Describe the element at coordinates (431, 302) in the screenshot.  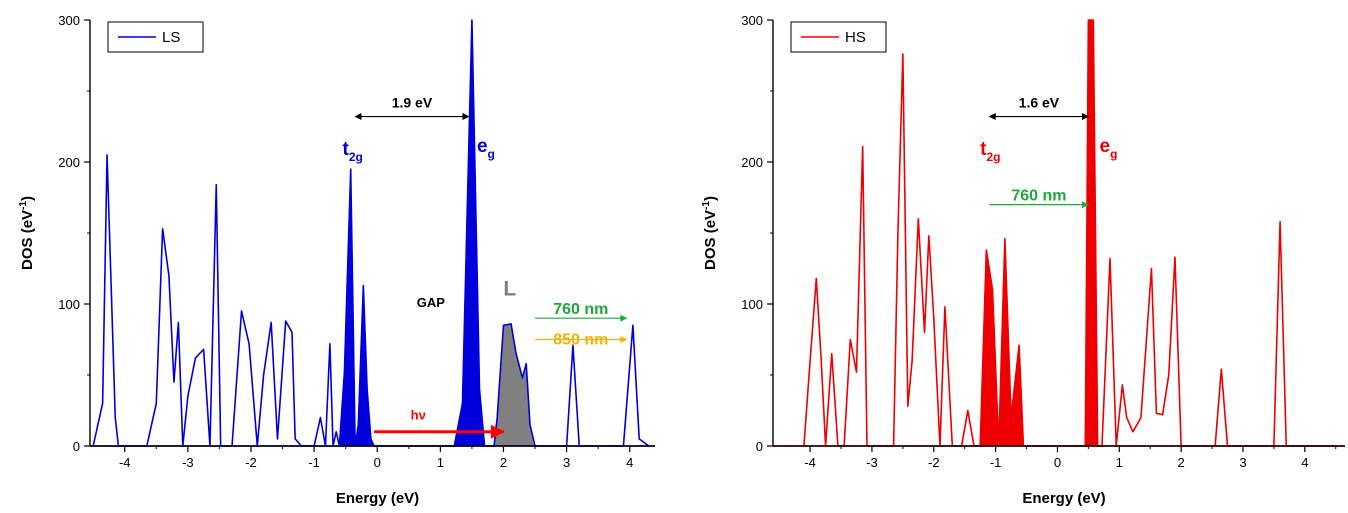
I see `gap-label: GAP` at that location.